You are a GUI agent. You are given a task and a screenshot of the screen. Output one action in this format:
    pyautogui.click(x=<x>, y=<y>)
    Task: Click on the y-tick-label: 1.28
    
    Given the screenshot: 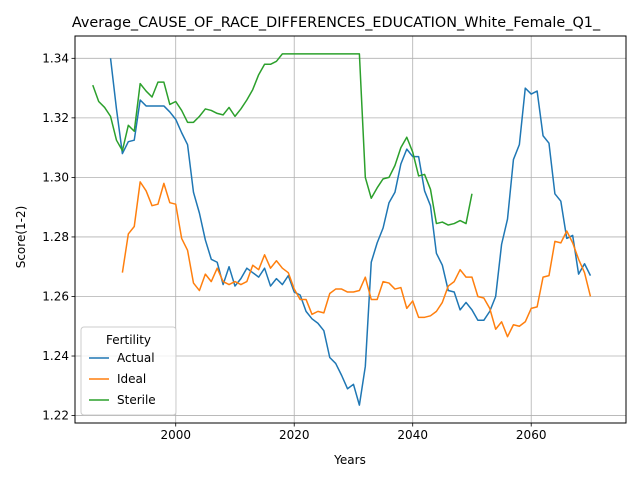 What is the action you would take?
    pyautogui.click(x=55, y=237)
    